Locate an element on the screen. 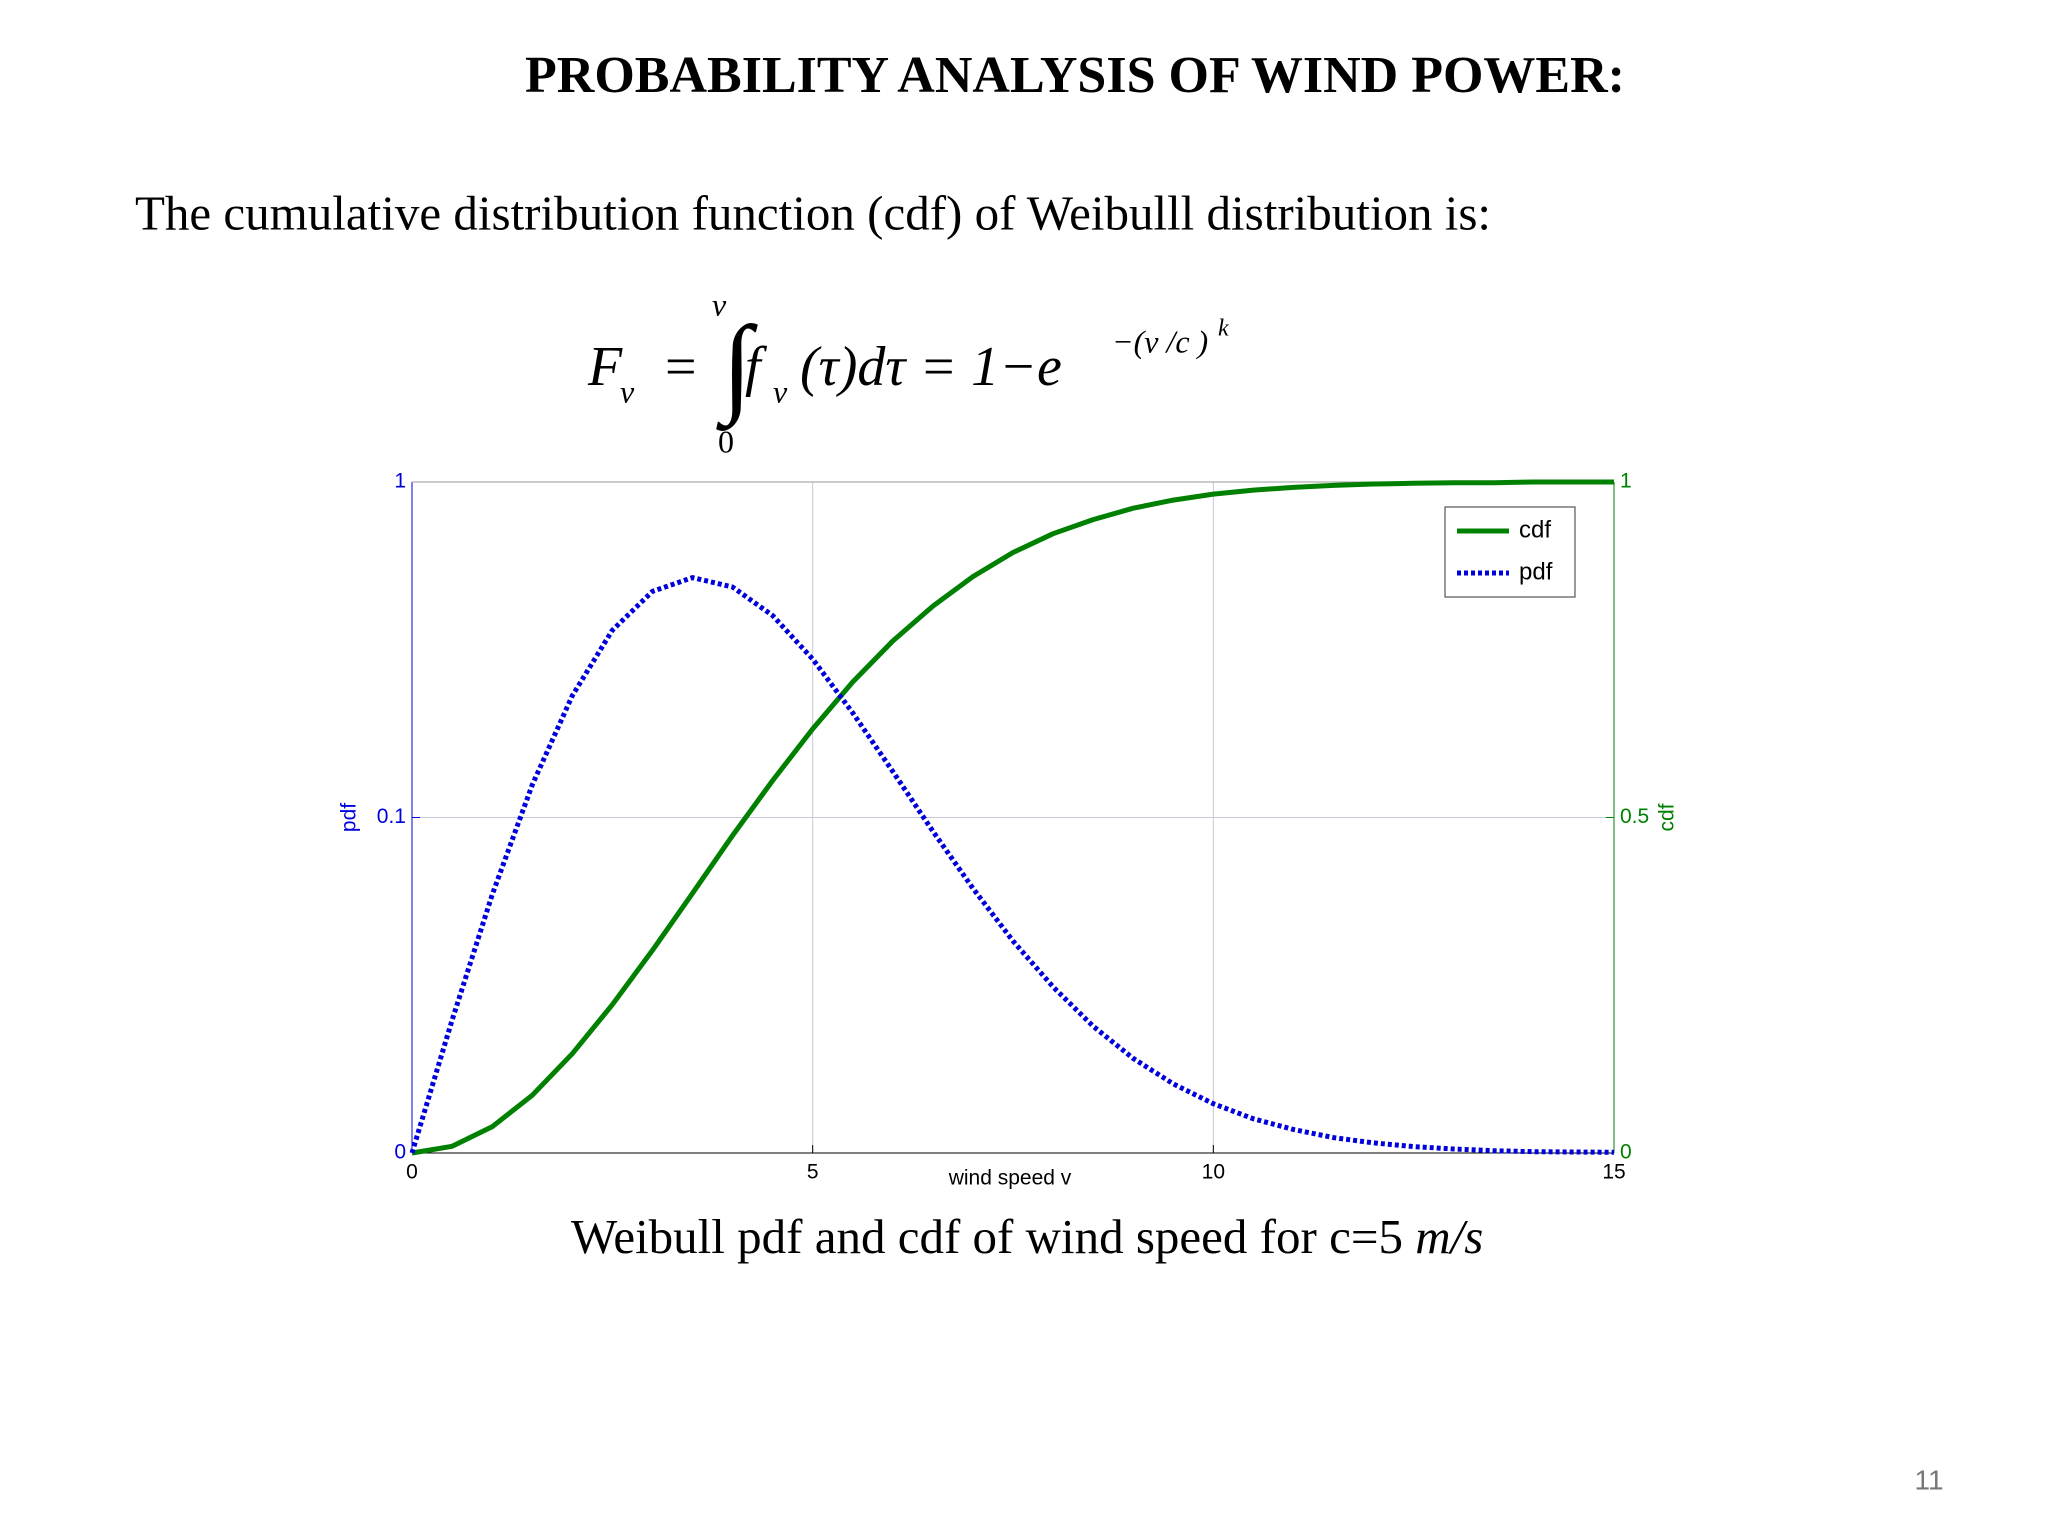 The height and width of the screenshot is (1536, 2048). y-tick-label: 0.1 is located at coordinates (391, 816).